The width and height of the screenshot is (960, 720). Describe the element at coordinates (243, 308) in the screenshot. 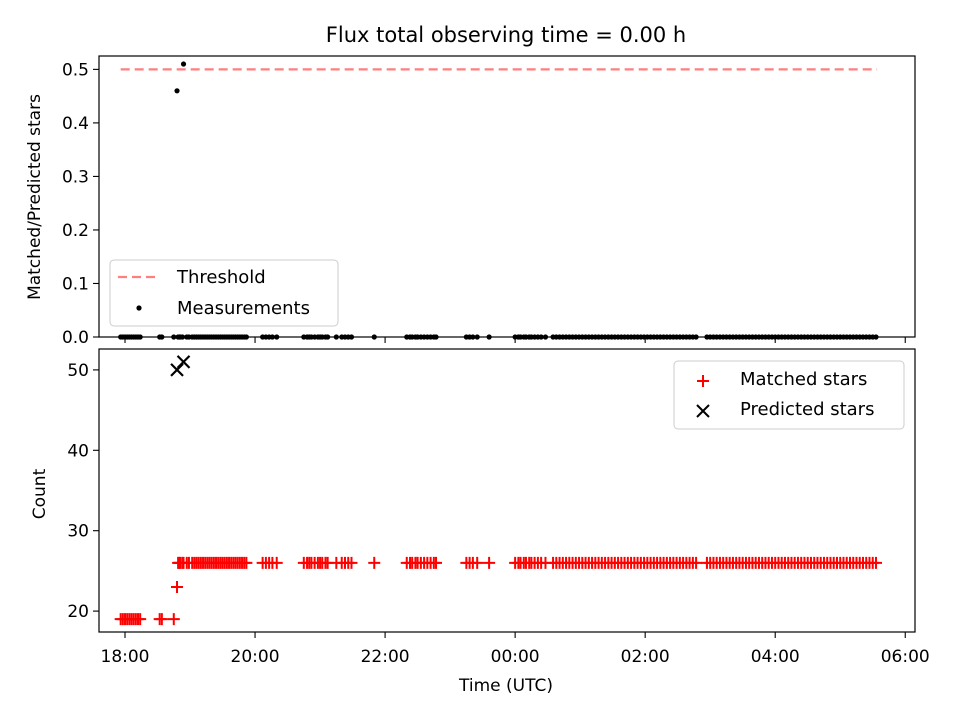

I see `legend-measurements-label: Measurements` at that location.